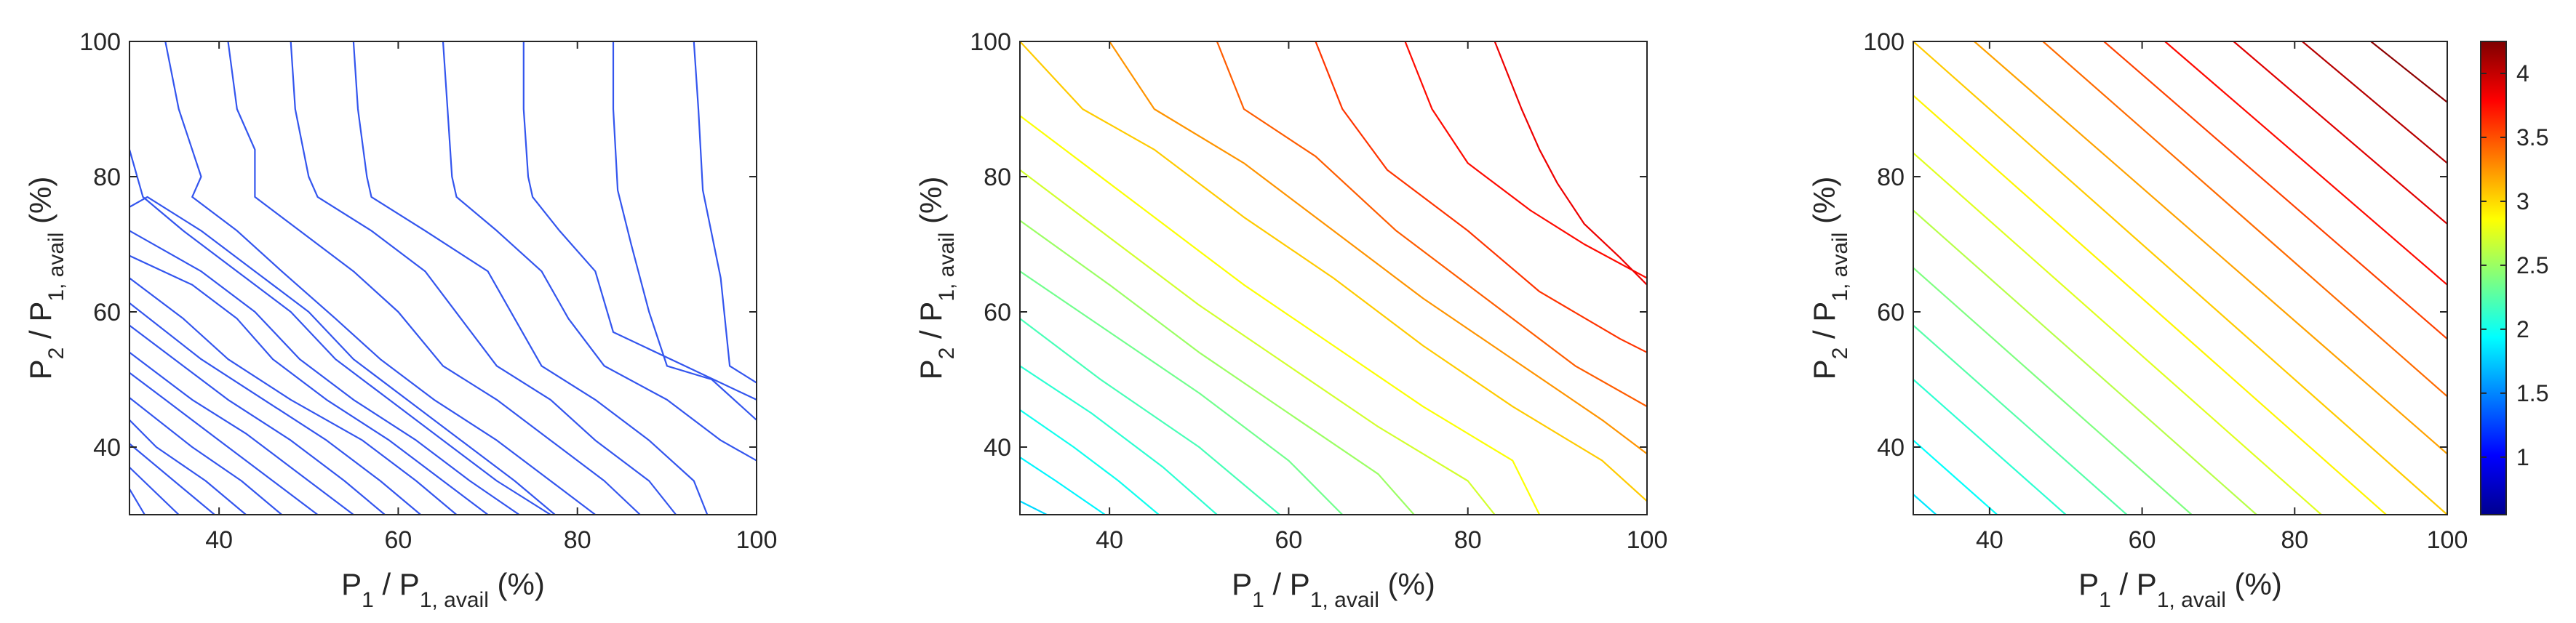  I want to click on colorbar-gradient, so click(2493, 278).